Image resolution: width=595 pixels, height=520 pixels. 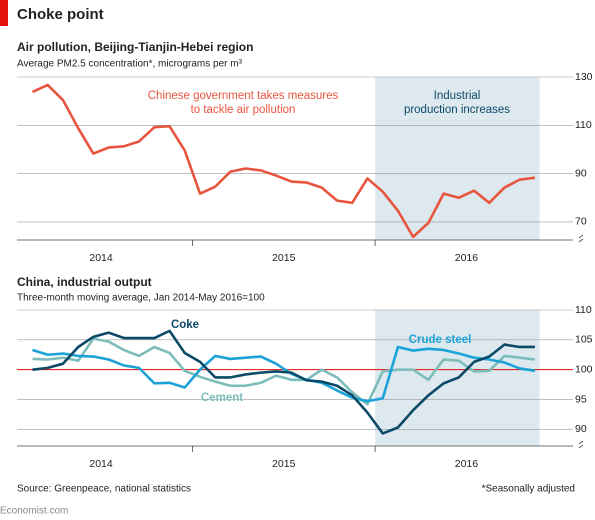 I want to click on annotation: Industrial, so click(x=457, y=96).